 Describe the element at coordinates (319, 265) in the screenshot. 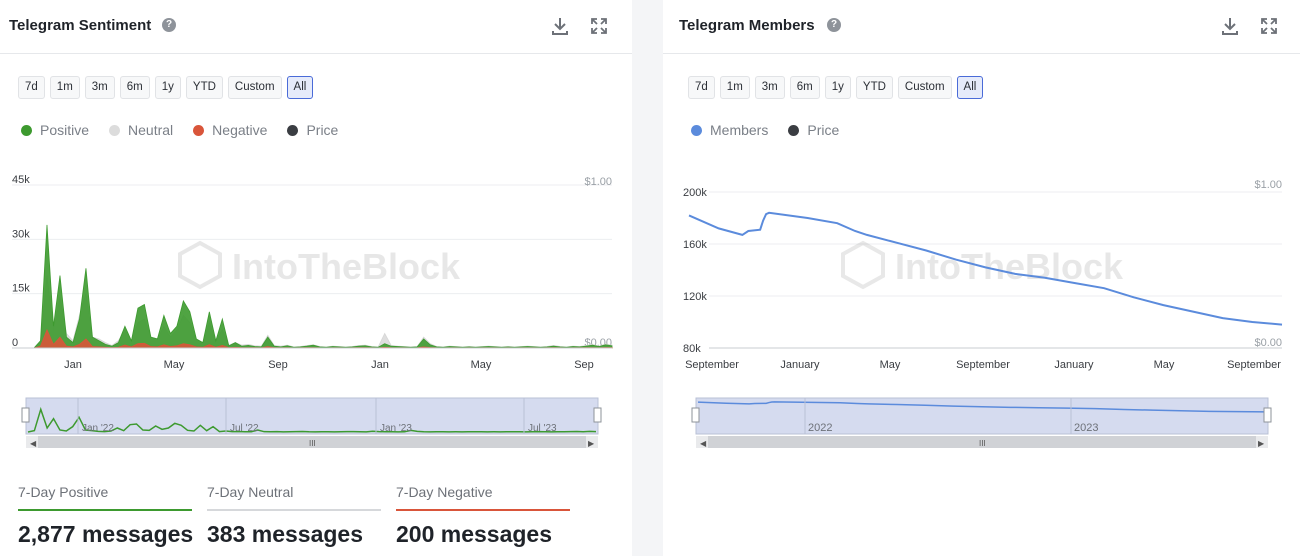

I see `watermark: IntoTheBlock` at that location.